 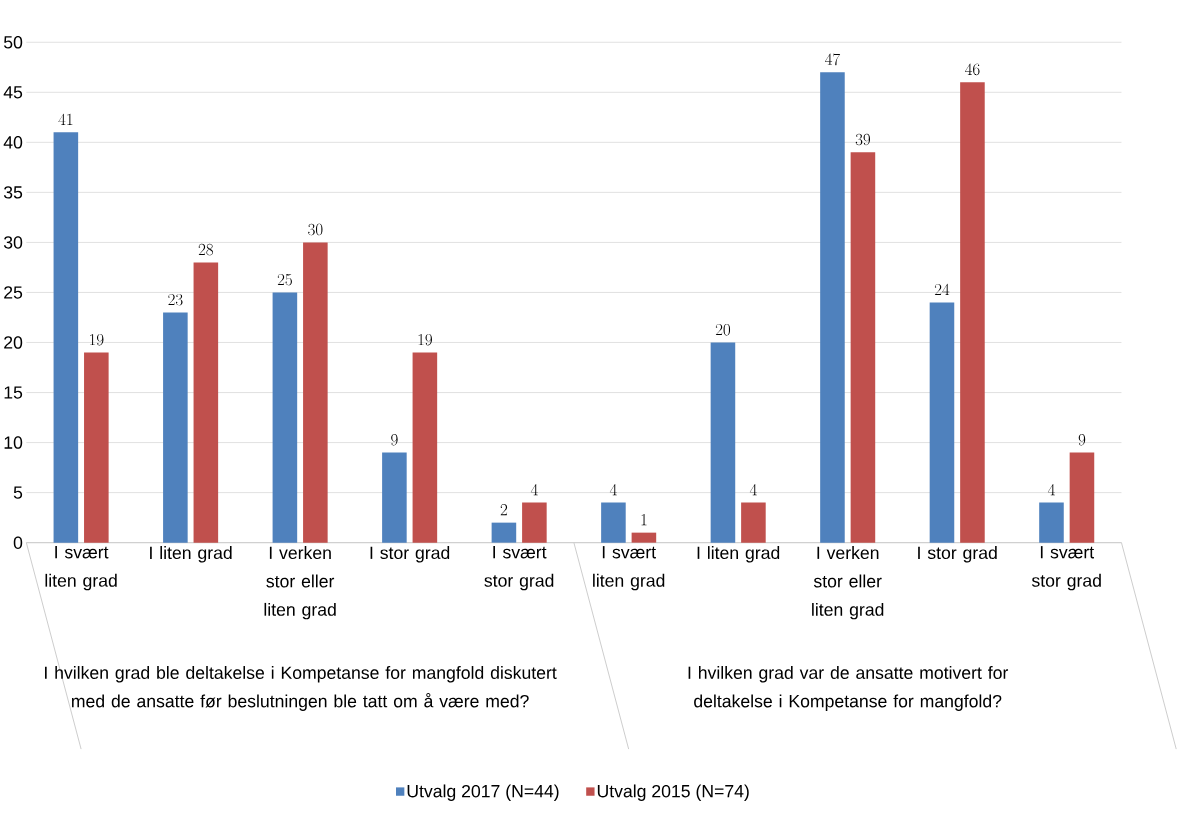 What do you see at coordinates (175, 299) in the screenshot?
I see `data-label: 23` at bounding box center [175, 299].